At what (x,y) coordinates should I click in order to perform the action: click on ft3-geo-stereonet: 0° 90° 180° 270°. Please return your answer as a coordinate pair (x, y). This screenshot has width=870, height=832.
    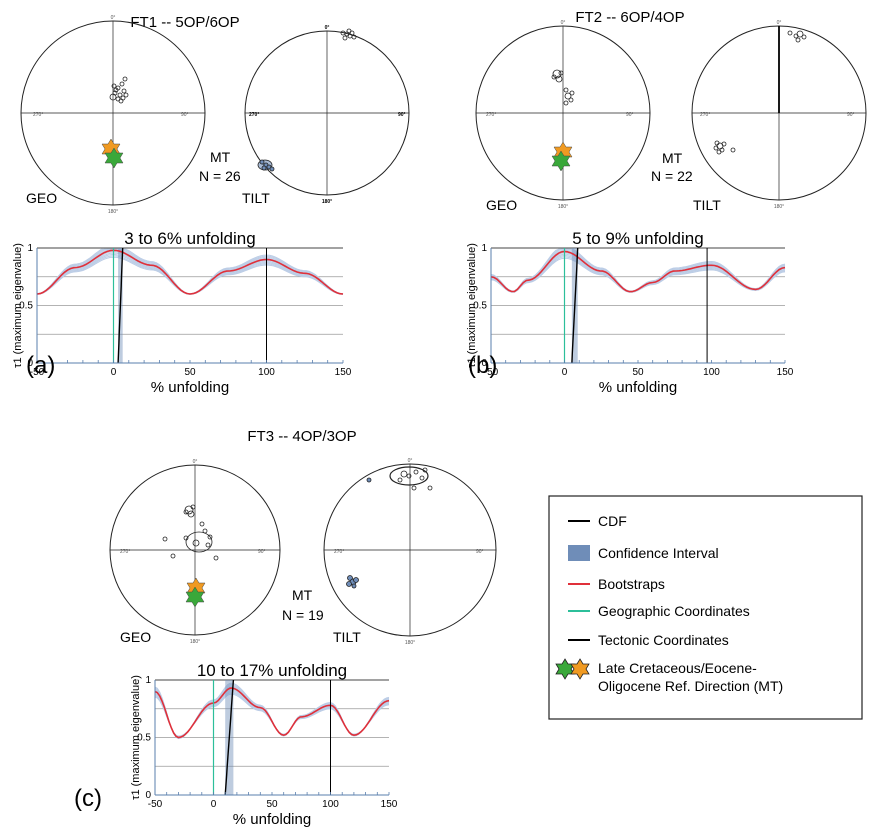
    Looking at the image, I should click on (195, 552).